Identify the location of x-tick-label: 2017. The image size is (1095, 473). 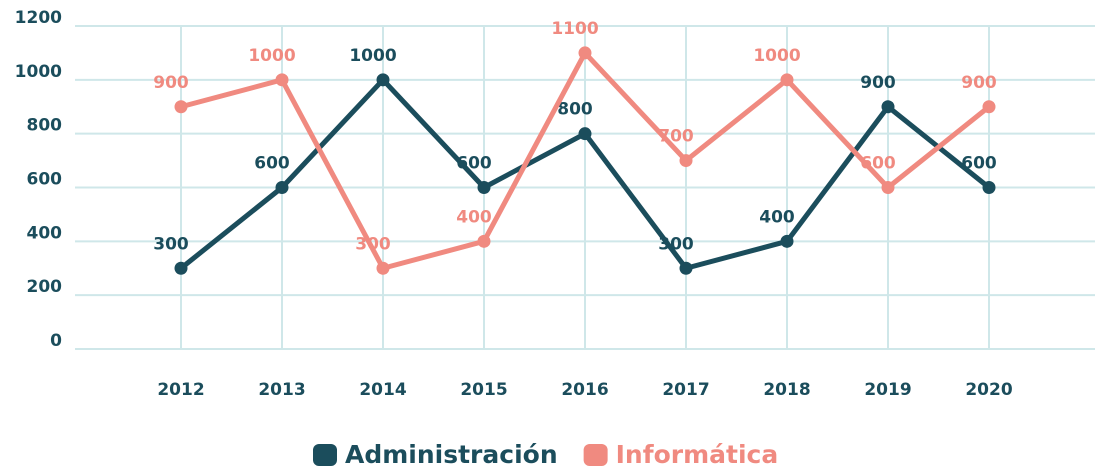
(685, 390).